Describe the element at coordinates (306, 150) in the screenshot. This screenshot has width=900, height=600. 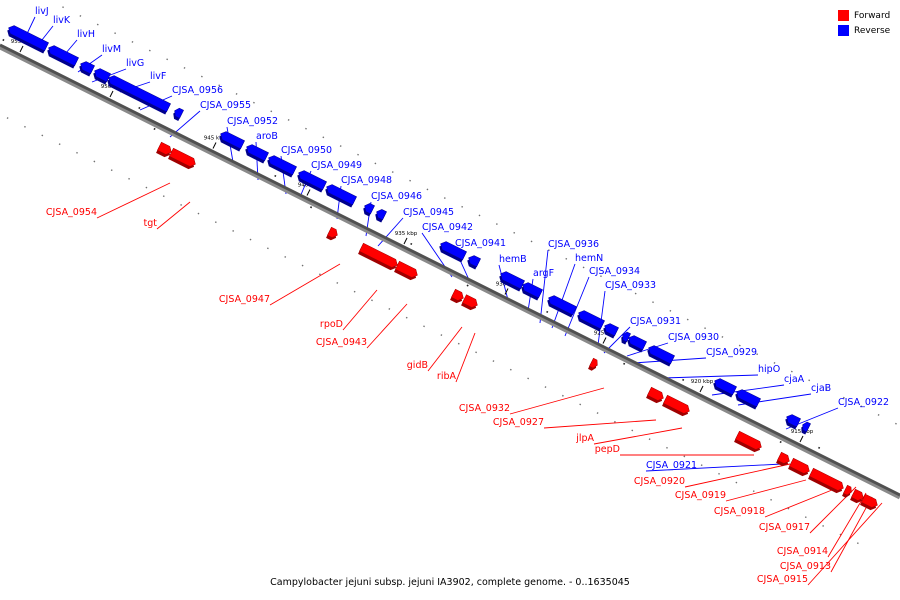
I see `gene-label: CJSA_0950` at that location.